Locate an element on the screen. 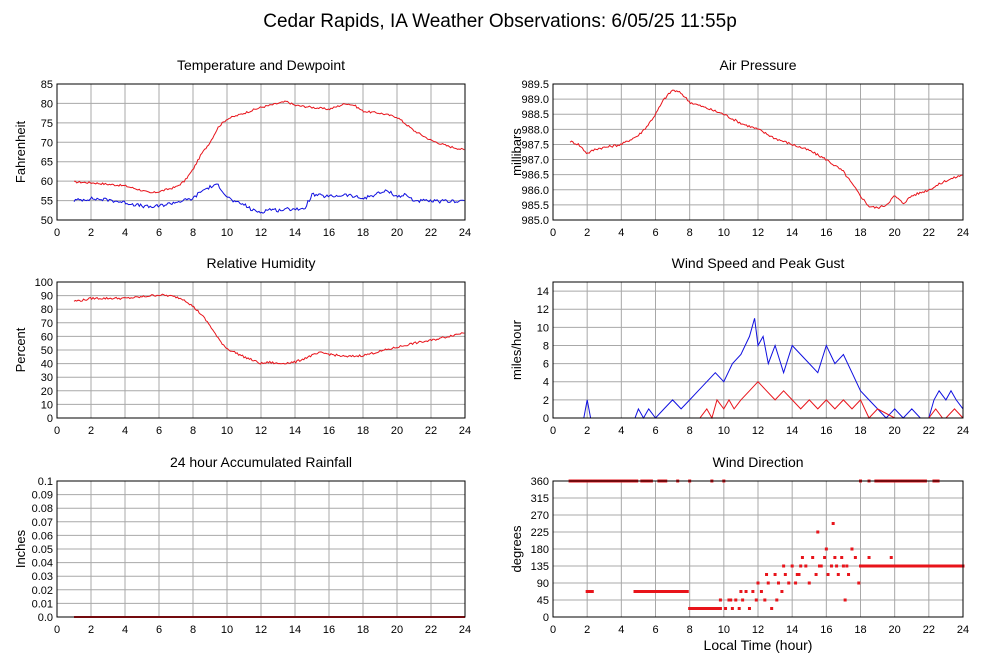  y-tick-label: 0.05 is located at coordinates (42, 550).